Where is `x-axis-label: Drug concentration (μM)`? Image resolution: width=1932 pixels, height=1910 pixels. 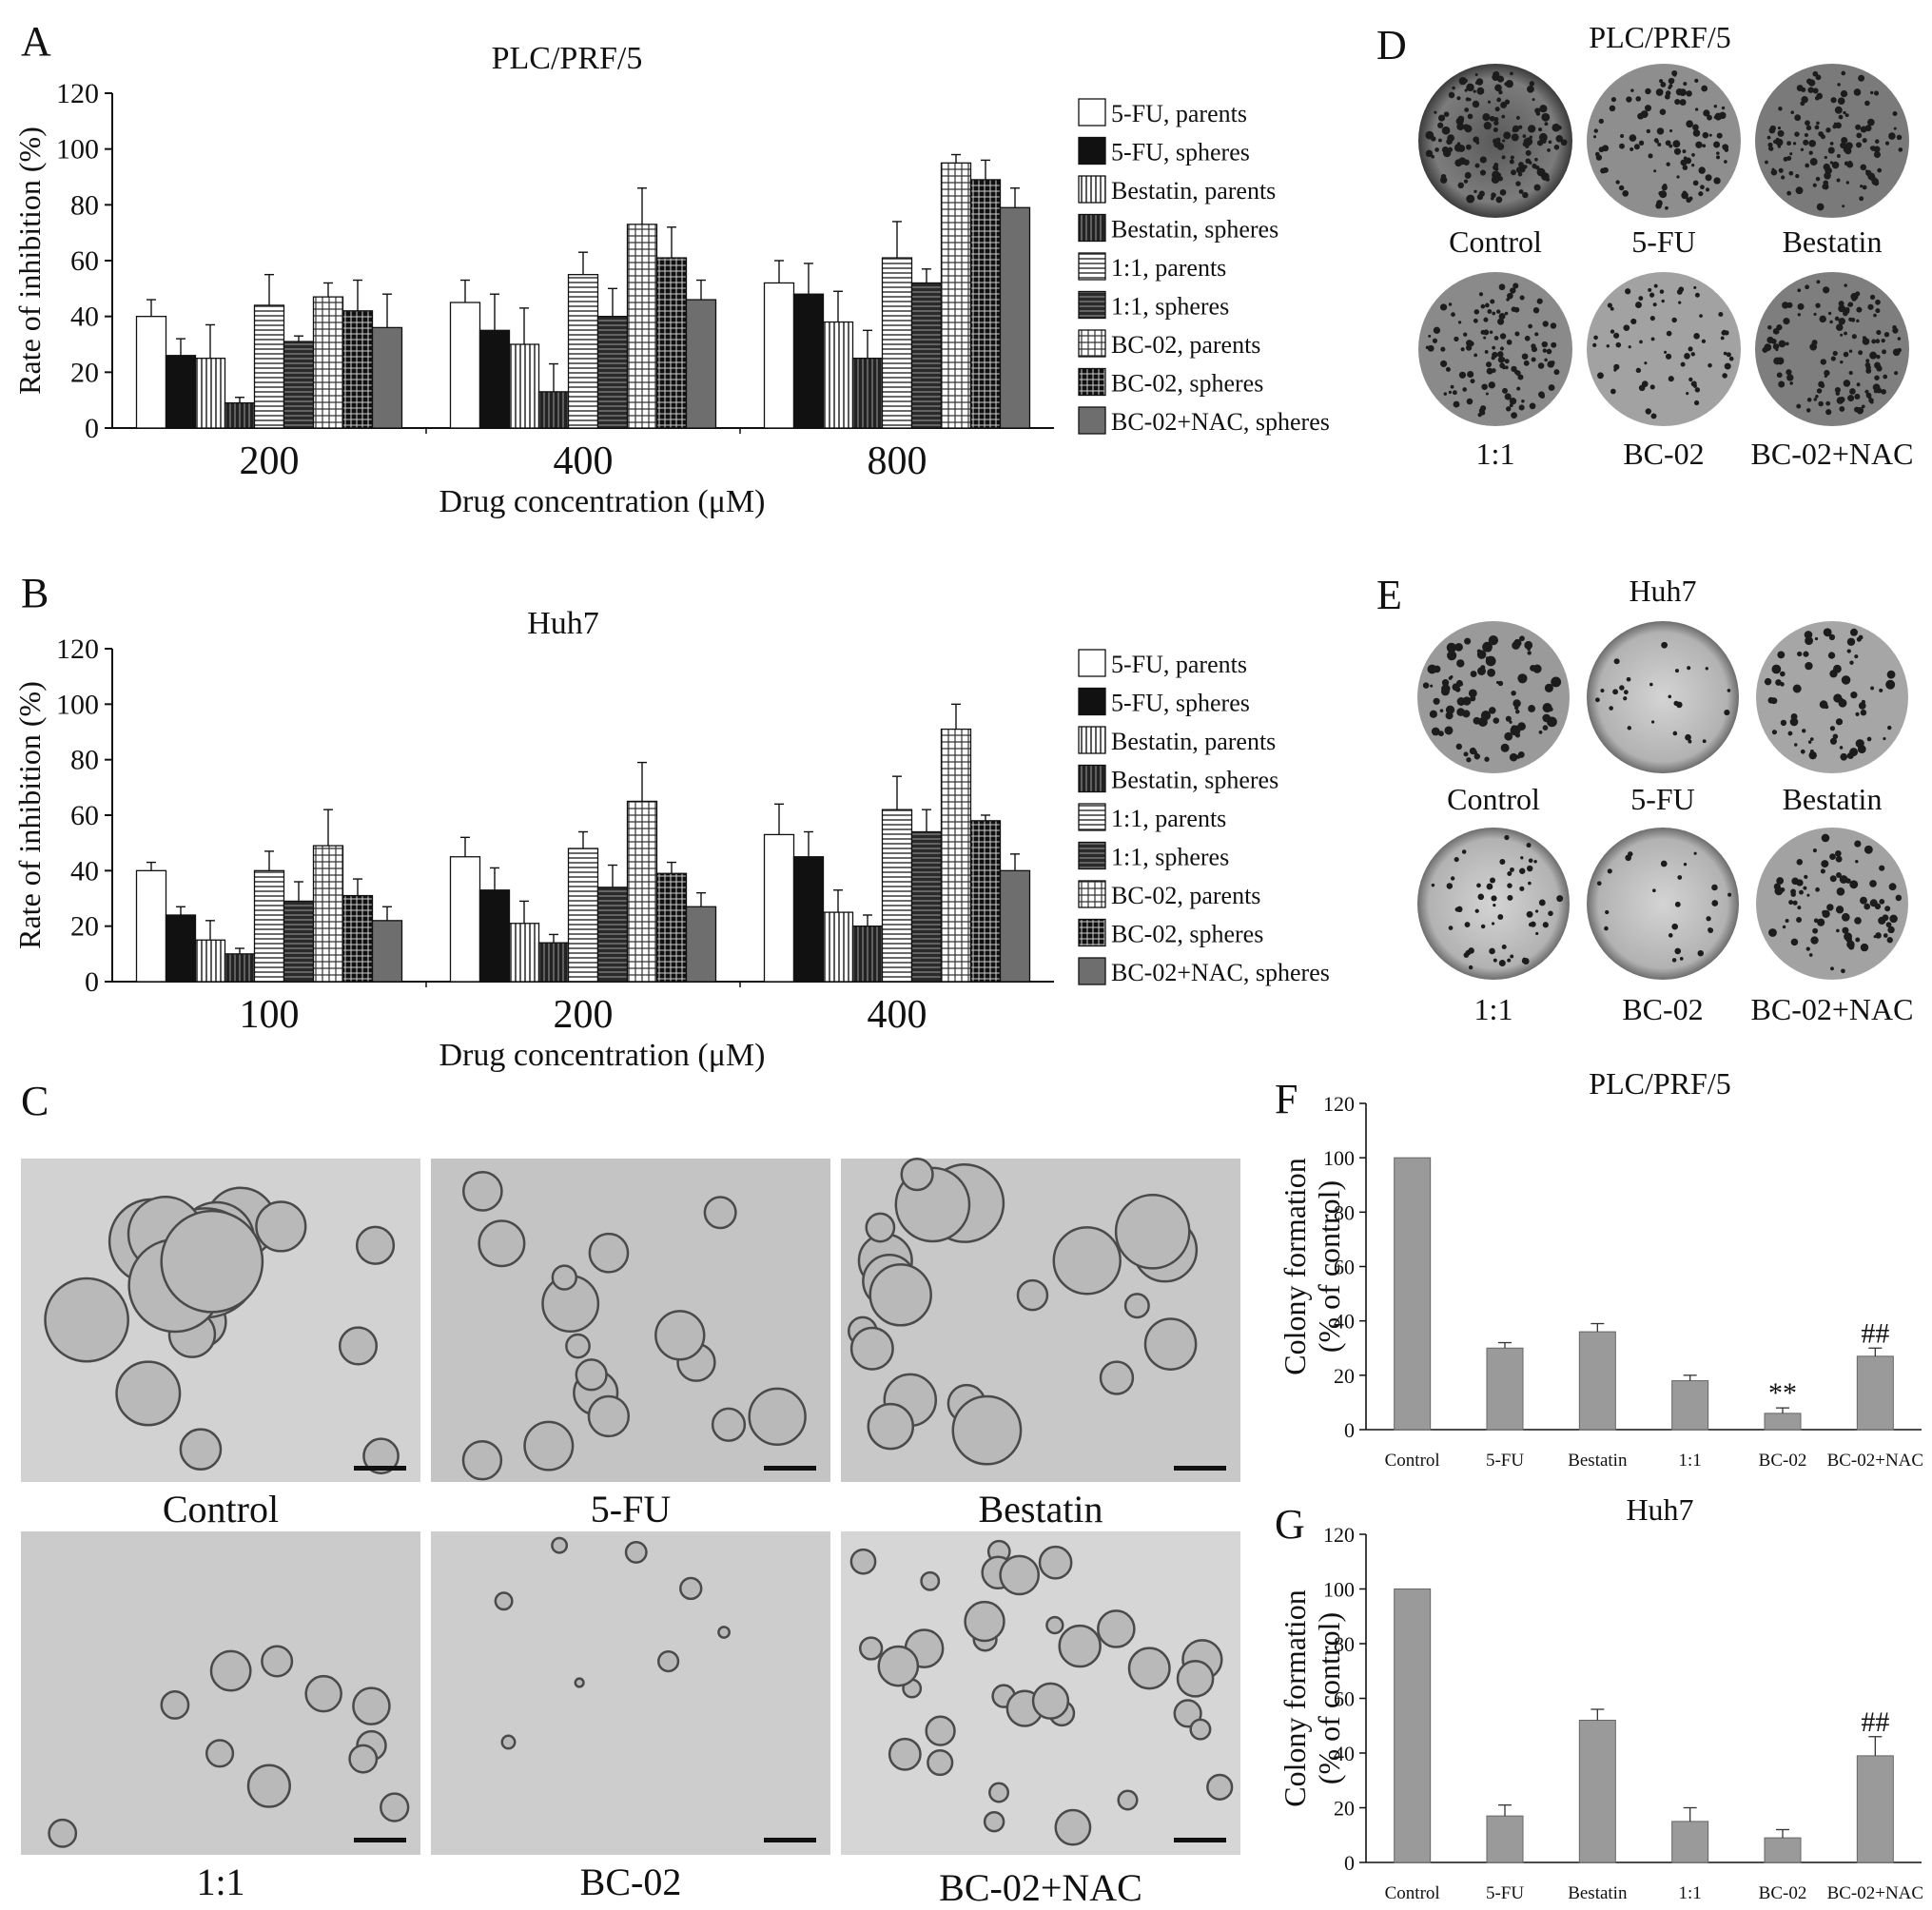
x-axis-label: Drug concentration (μM) is located at coordinates (602, 502).